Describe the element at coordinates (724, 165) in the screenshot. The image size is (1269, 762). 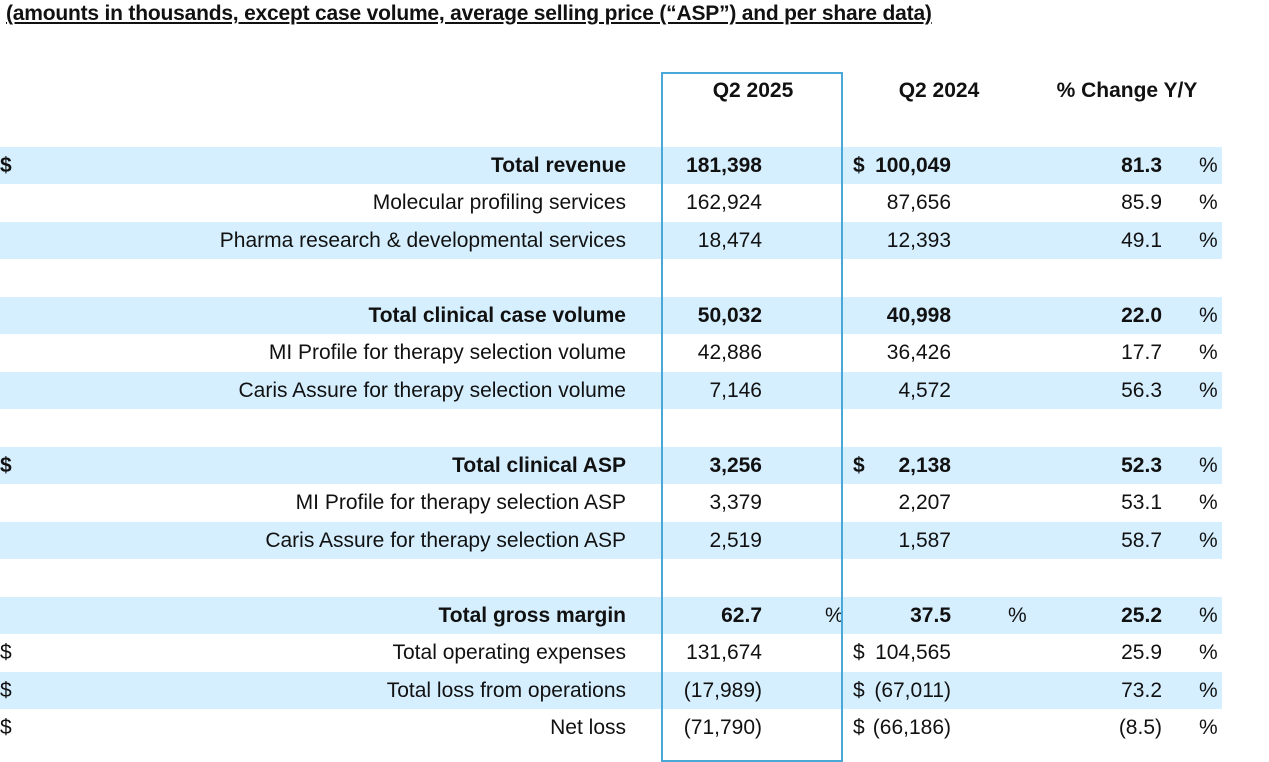
I see `q2-2025-value: 181,398` at that location.